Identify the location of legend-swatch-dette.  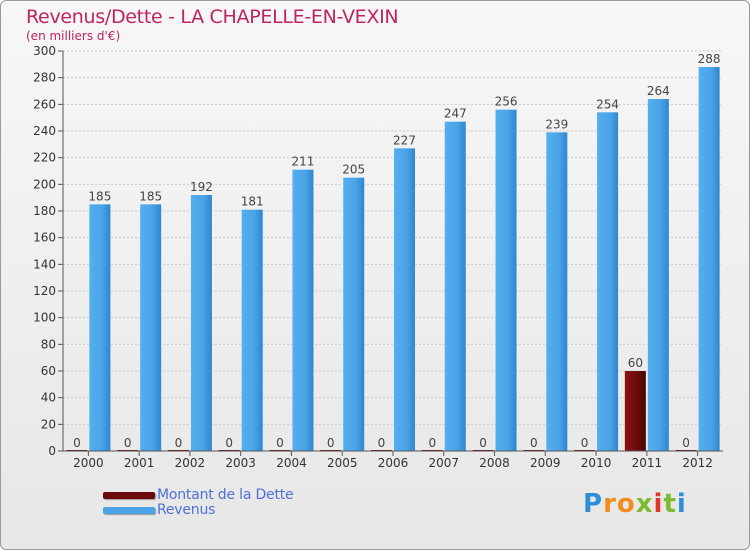
(129, 495).